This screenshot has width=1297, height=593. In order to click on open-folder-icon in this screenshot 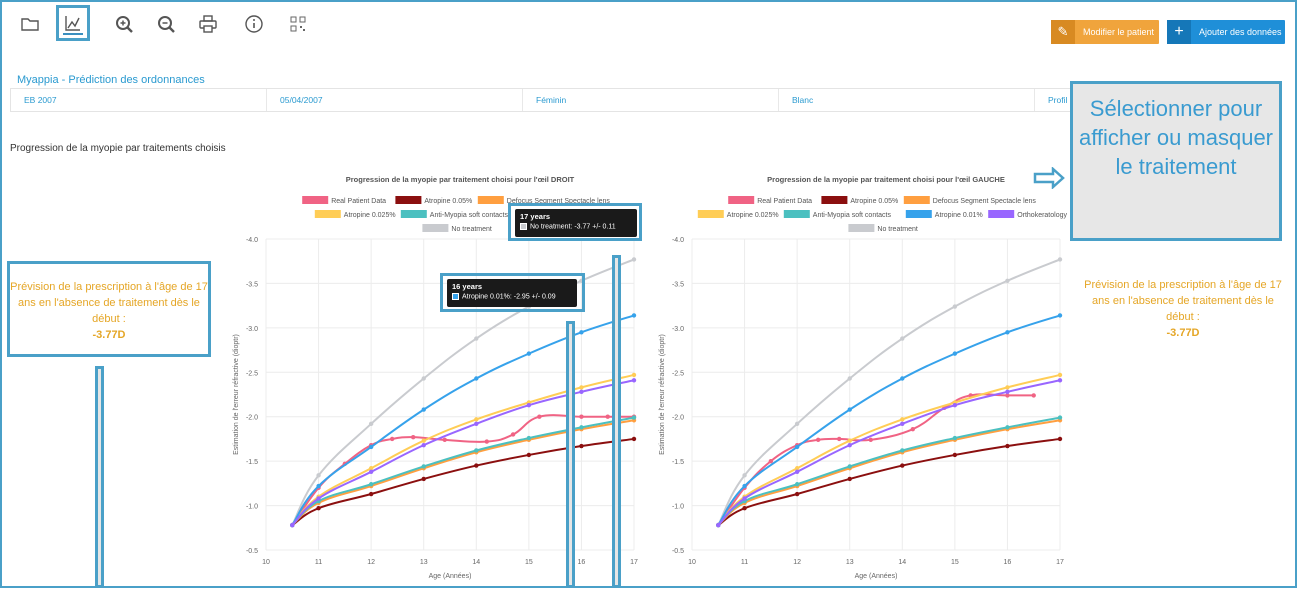, I will do `click(30, 24)`.